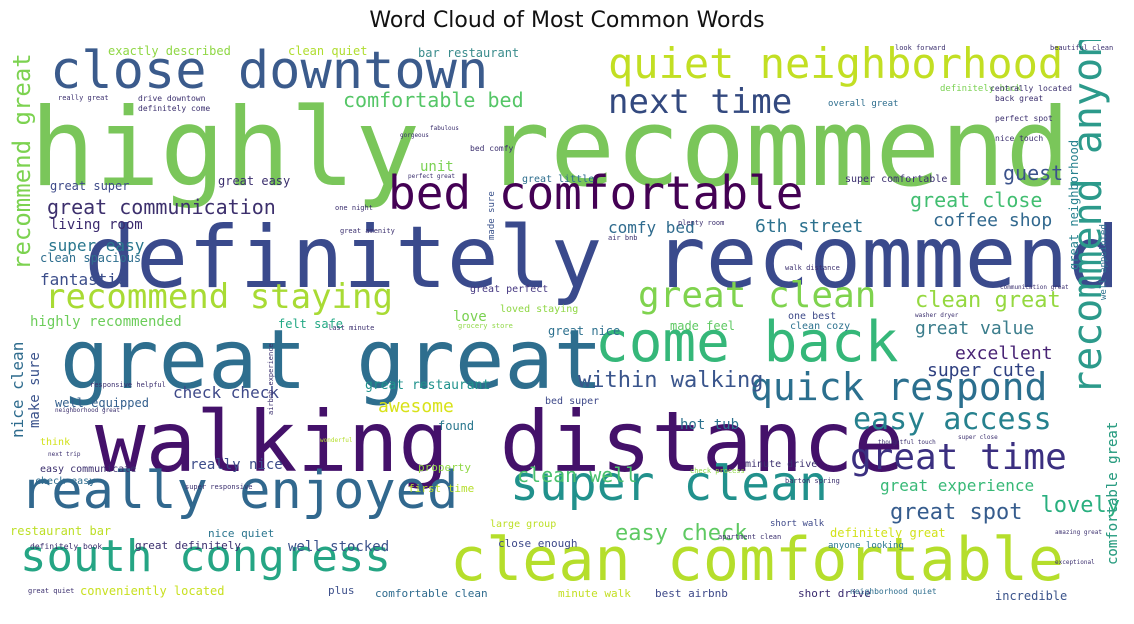  Describe the element at coordinates (976, 200) in the screenshot. I see `word-great-close: great close` at that location.